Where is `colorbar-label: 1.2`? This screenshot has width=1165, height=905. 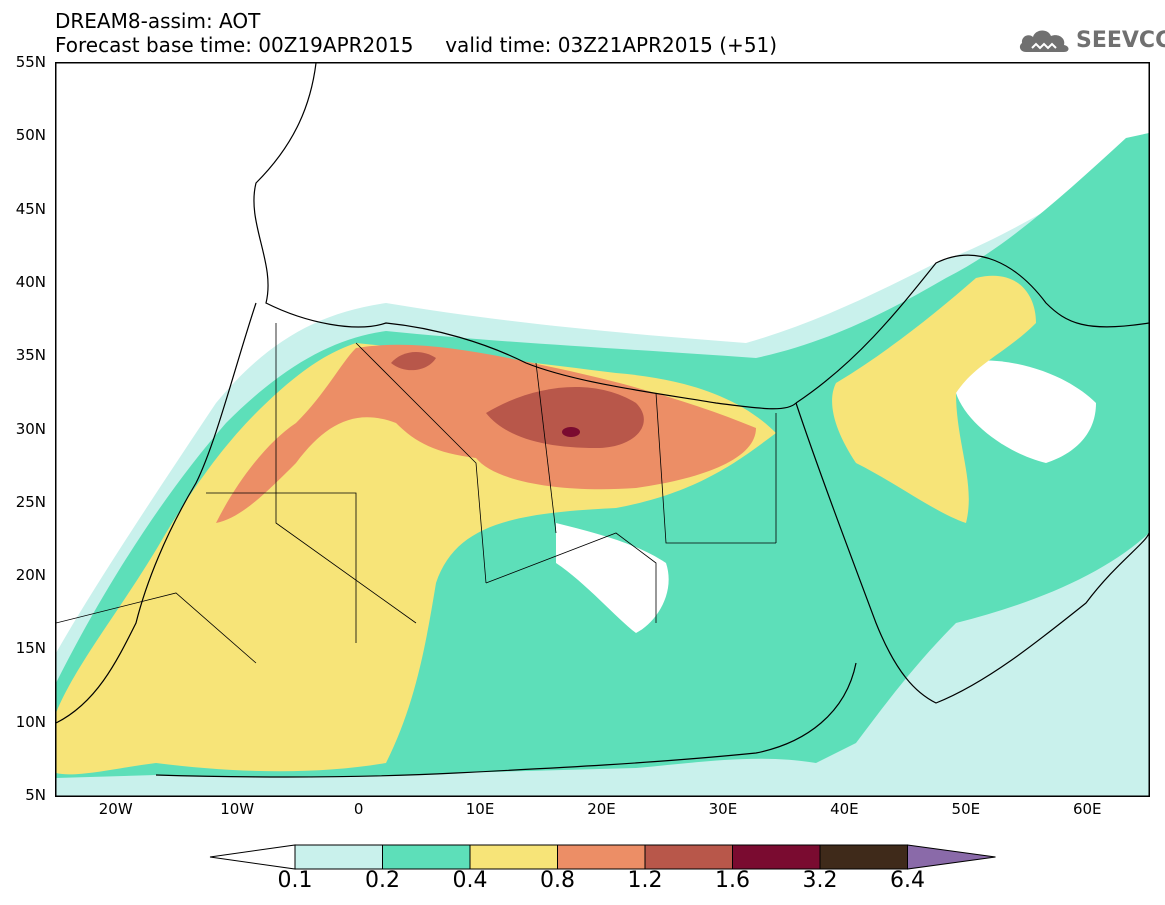
colorbar-label: 1.2 is located at coordinates (645, 880).